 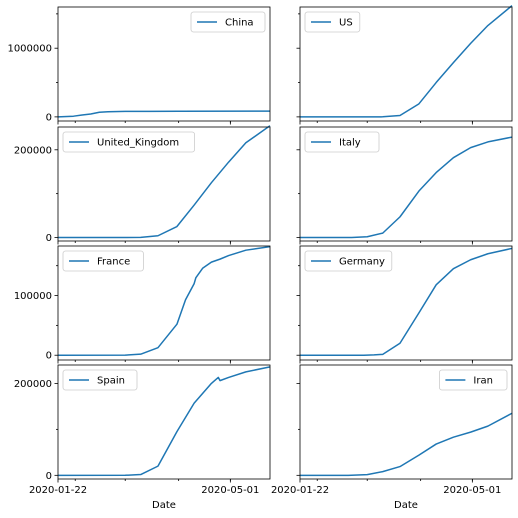 I want to click on panel-us: US, so click(x=404, y=65).